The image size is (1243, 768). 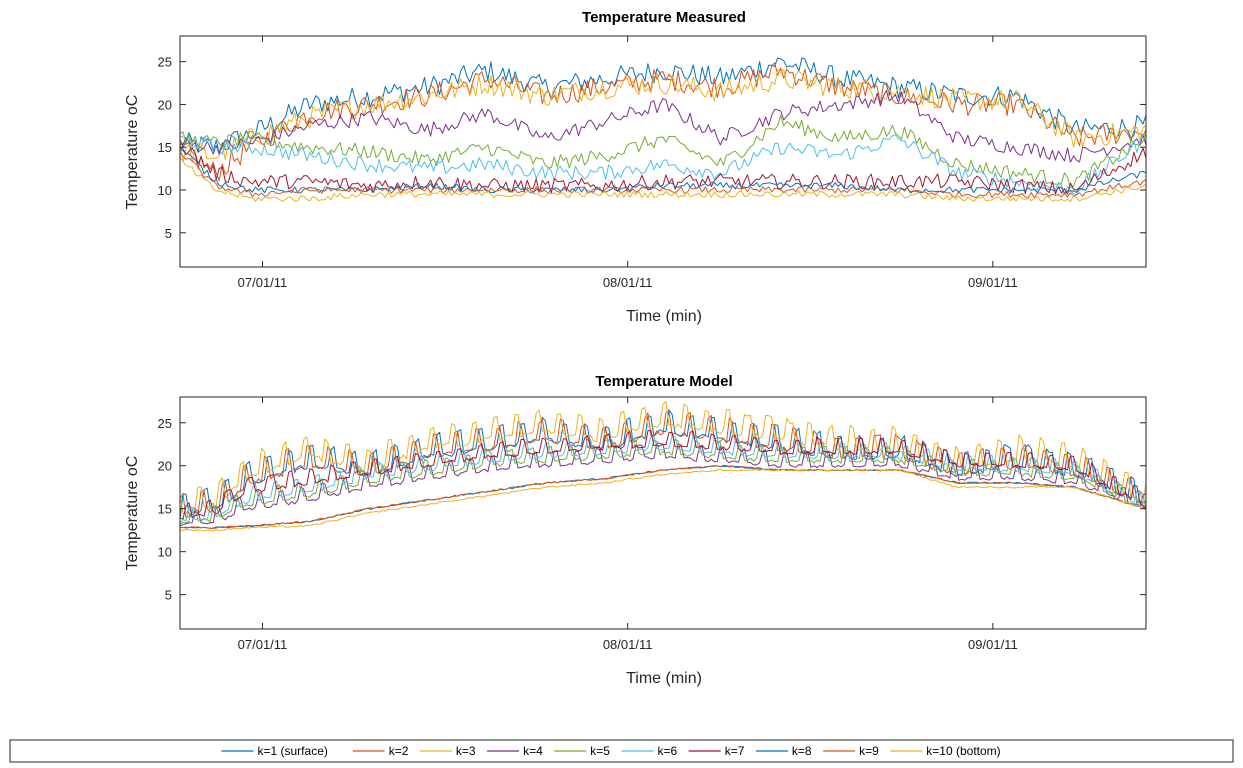 I want to click on legend-label: k=8, so click(x=802, y=751).